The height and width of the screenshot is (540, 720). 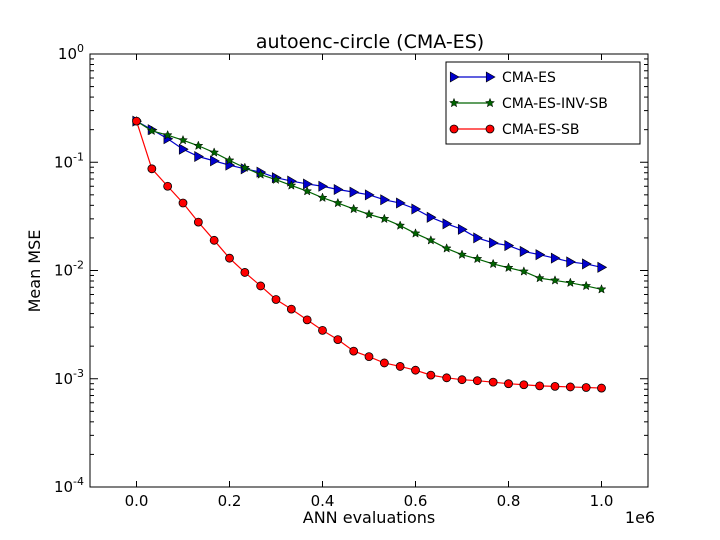 I want to click on legend-entry: CMA-ES-SB, so click(x=514, y=130).